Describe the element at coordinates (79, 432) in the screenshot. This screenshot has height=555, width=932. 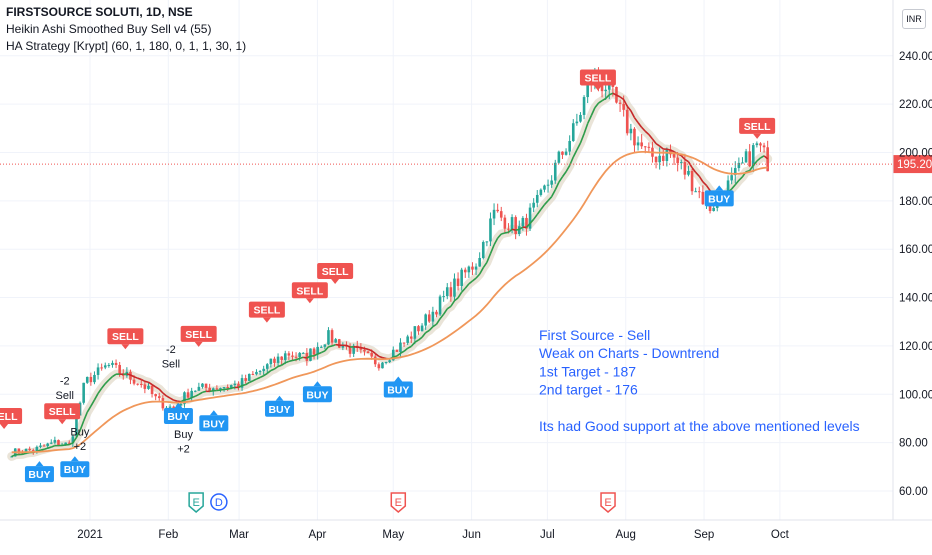
I see `strategy-annotation: Buy` at that location.